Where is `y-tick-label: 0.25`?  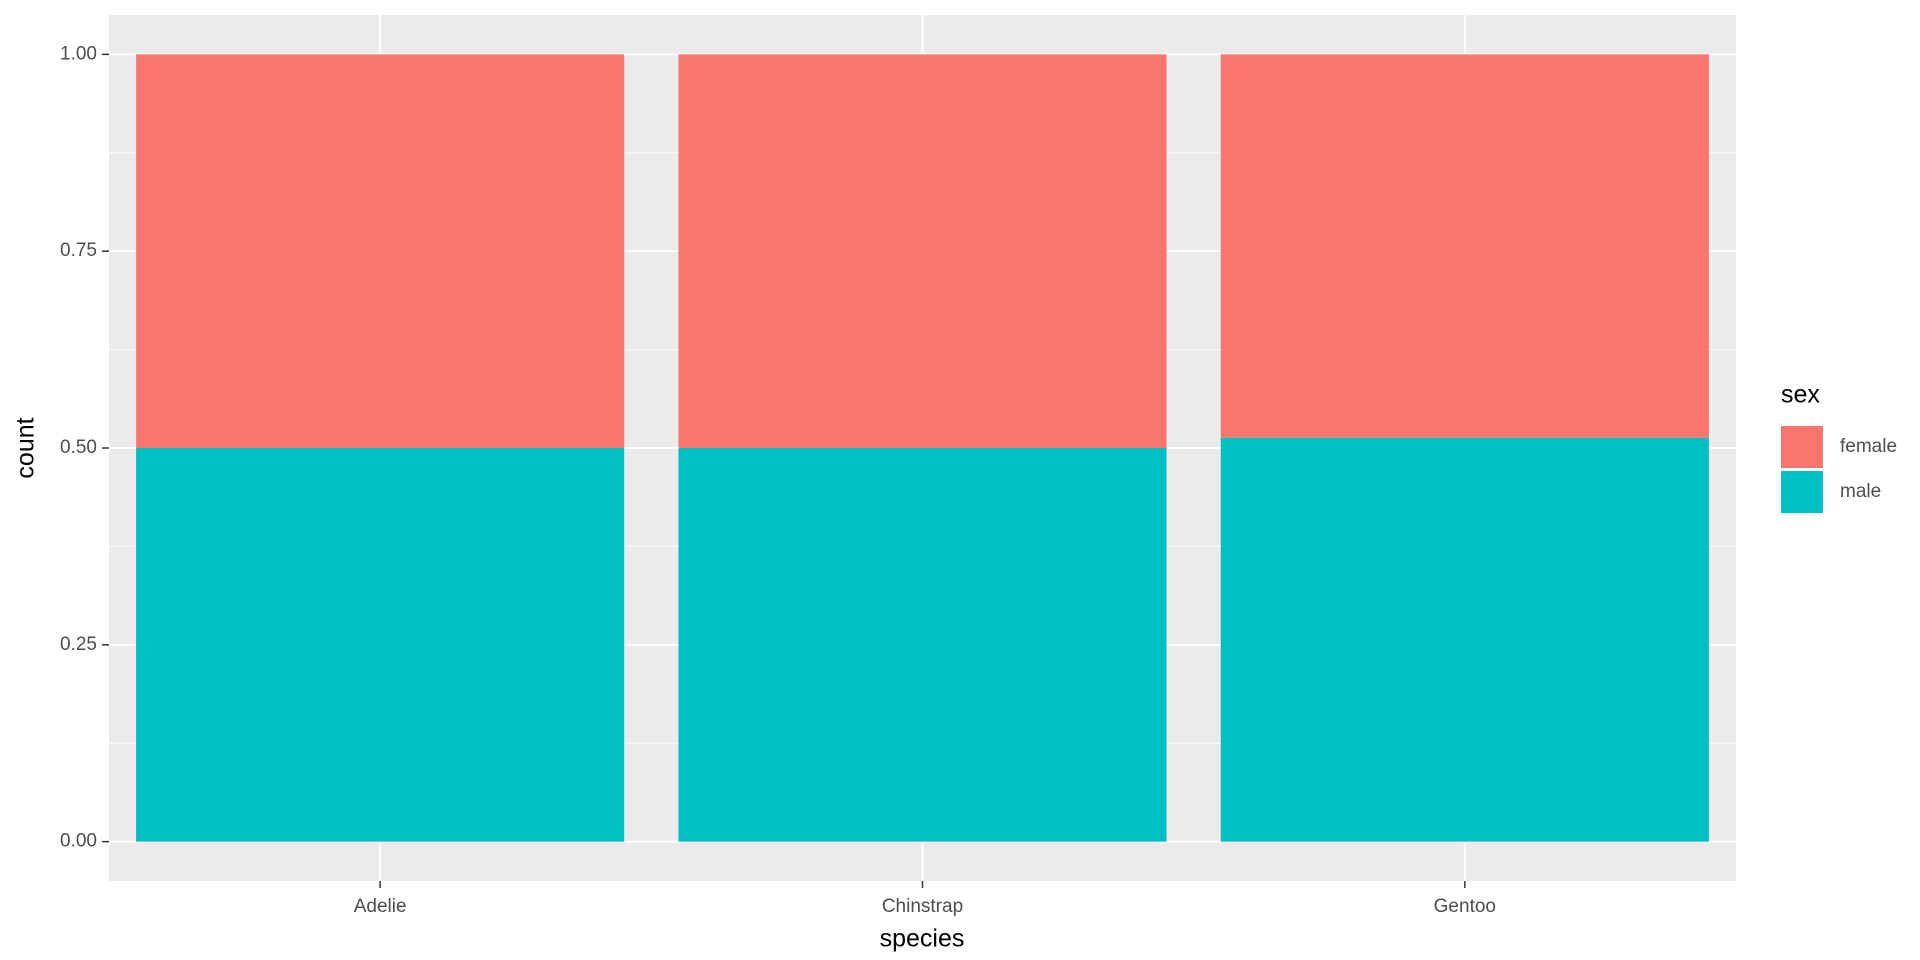 y-tick-label: 0.25 is located at coordinates (78, 644).